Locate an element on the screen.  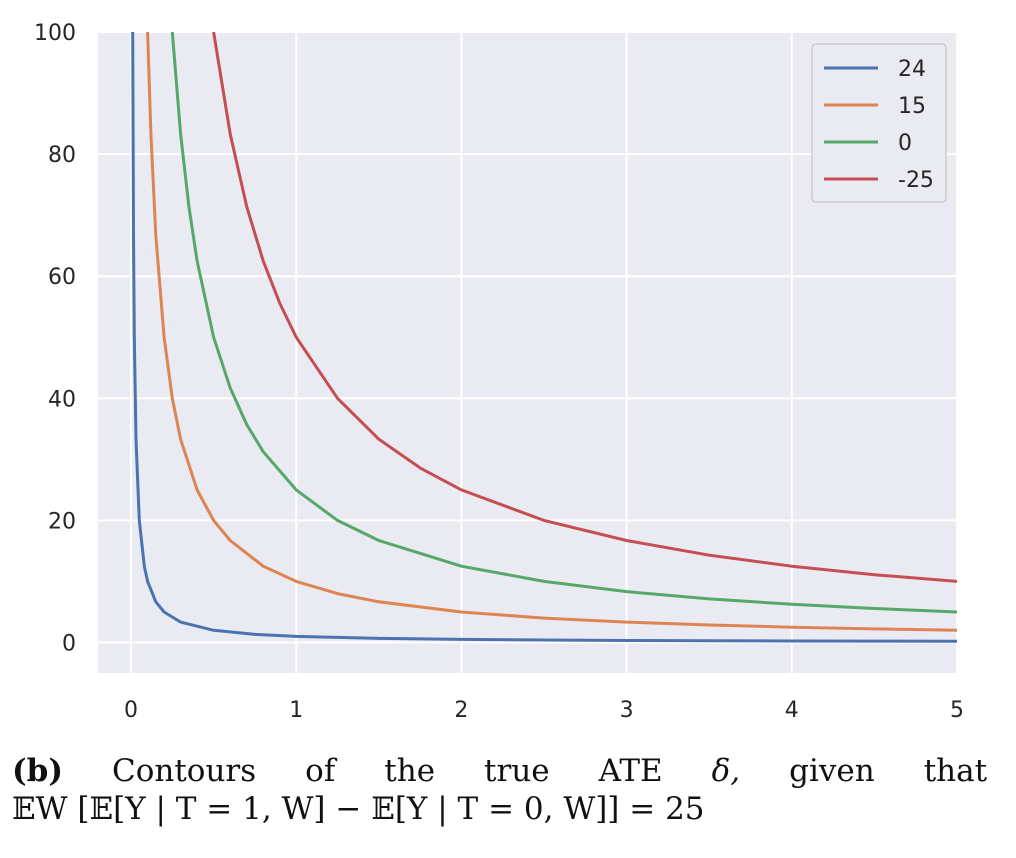
caption-word: given is located at coordinates (832, 771).